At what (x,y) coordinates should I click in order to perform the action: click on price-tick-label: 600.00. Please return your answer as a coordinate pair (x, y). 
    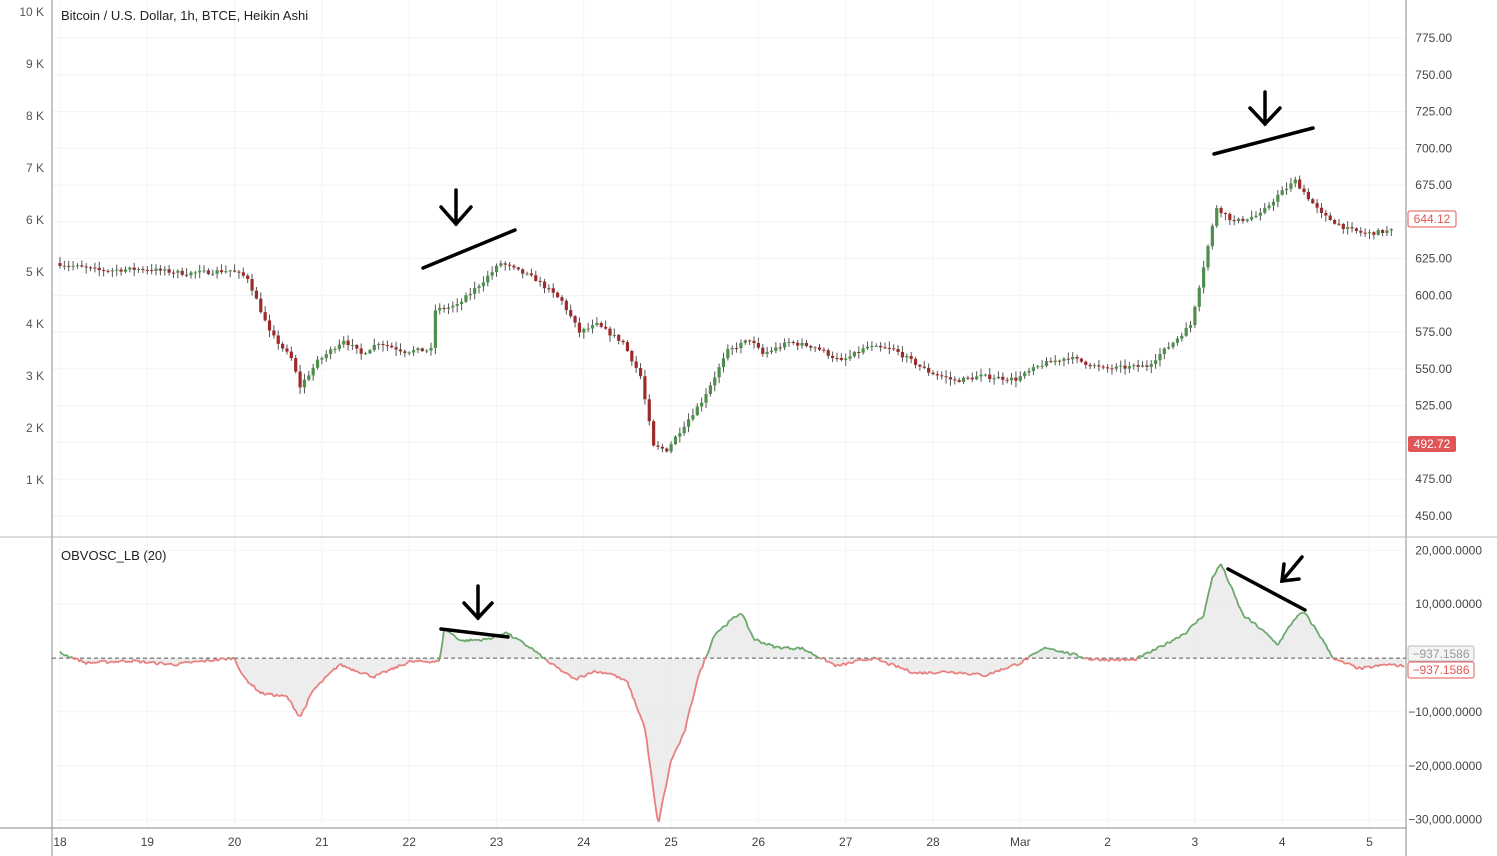
    Looking at the image, I should click on (1433, 295).